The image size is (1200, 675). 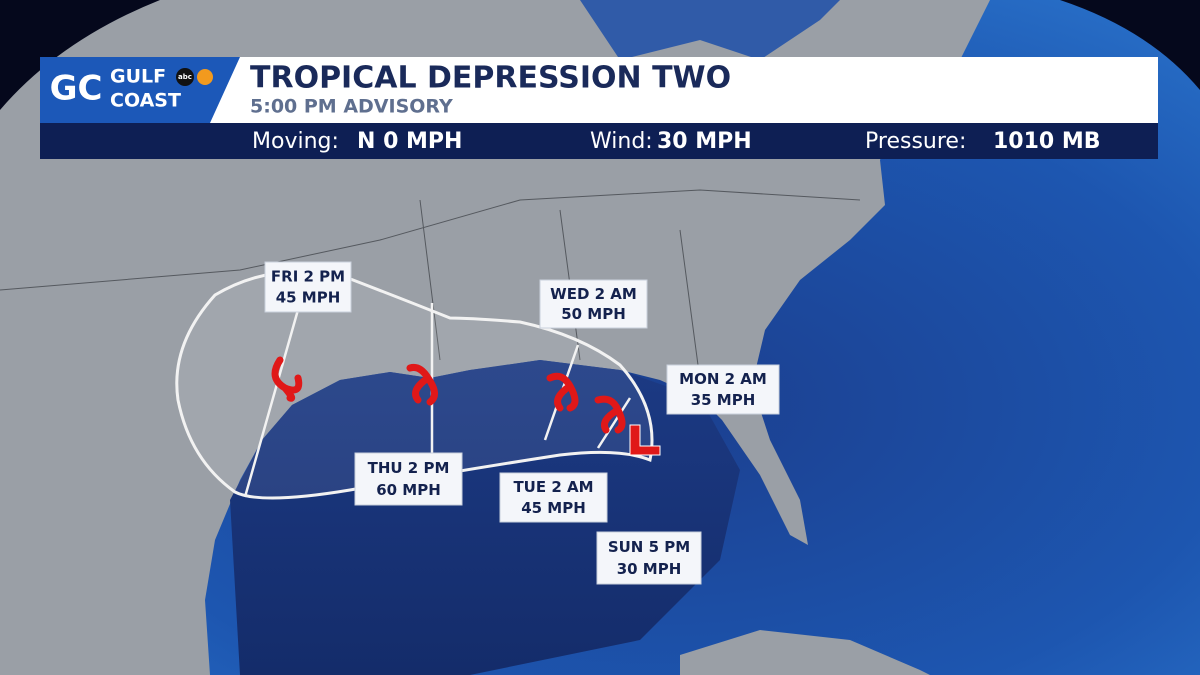 I want to click on forecast-time: SUN 5 PM, so click(x=649, y=547).